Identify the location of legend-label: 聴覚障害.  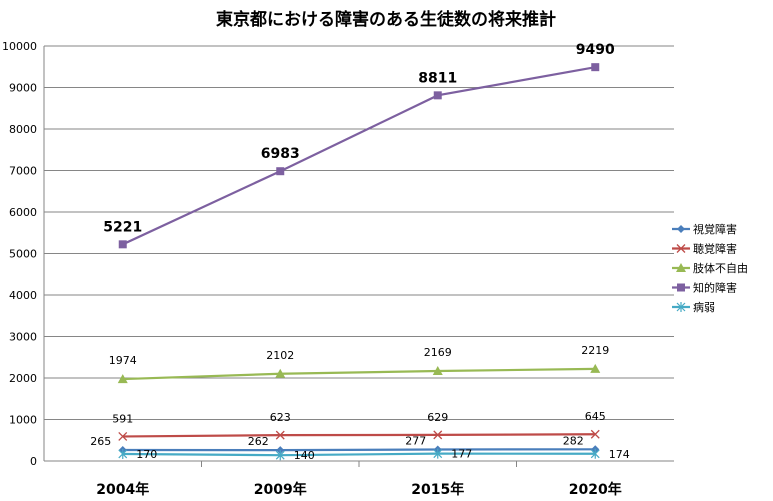
(715, 249).